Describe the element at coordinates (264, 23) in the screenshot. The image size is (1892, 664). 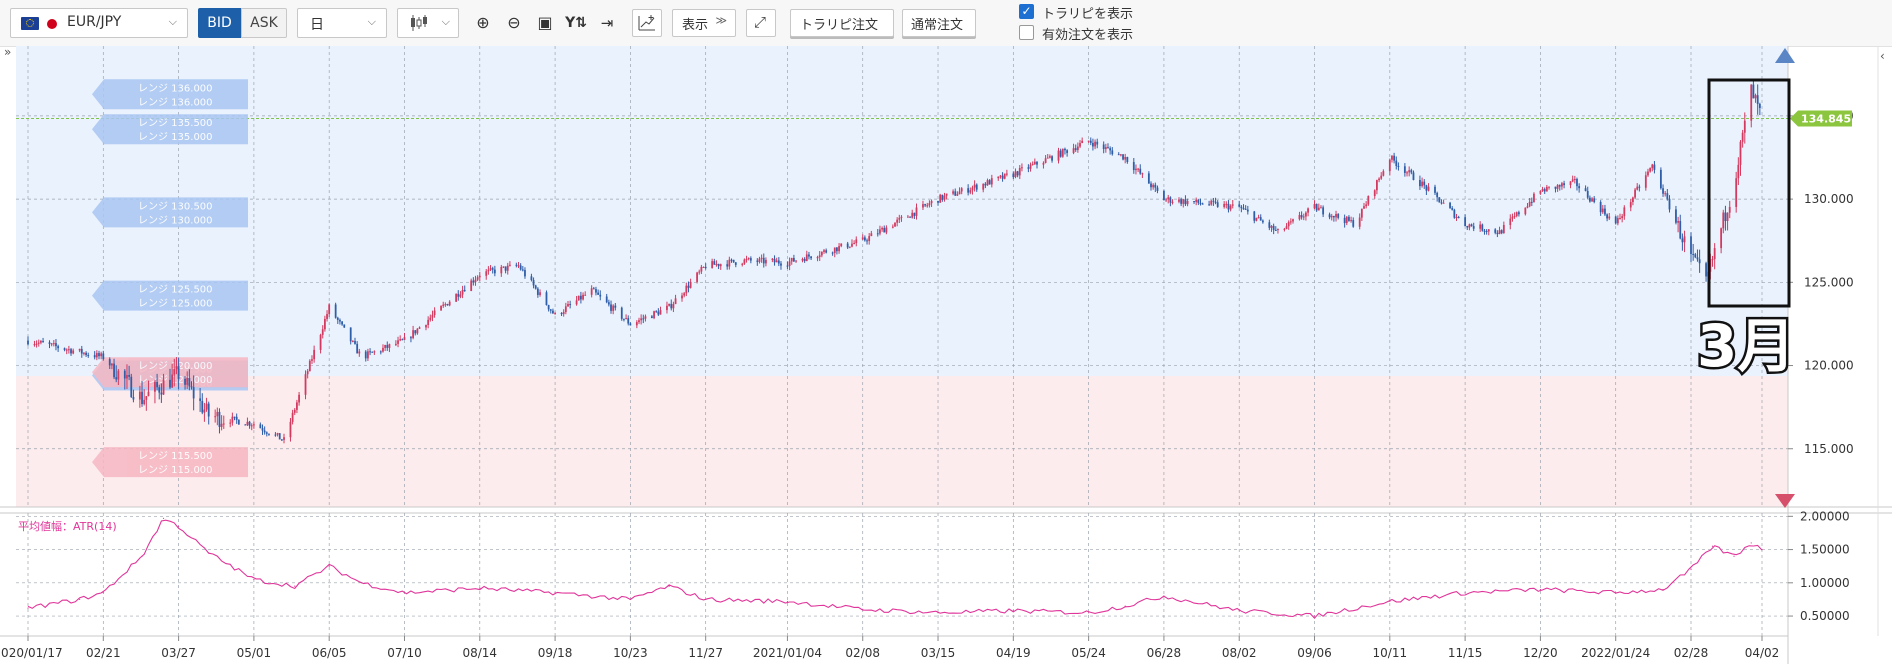
I see `ask-button: ASK` at that location.